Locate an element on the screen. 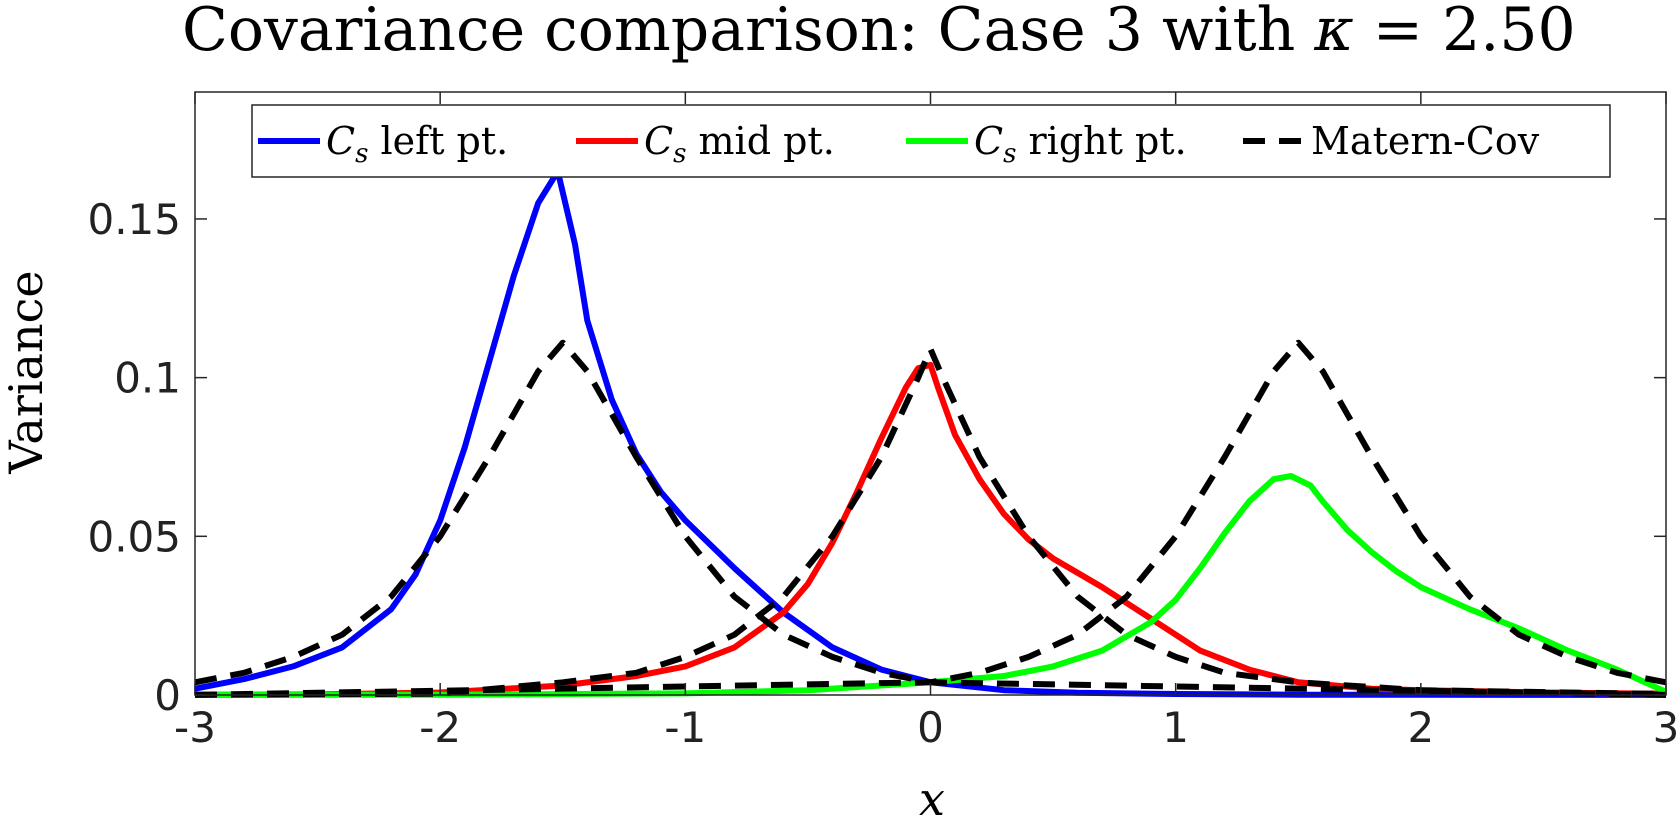 The height and width of the screenshot is (823, 1676). chart-title-symbol: κ is located at coordinates (1333, 32).